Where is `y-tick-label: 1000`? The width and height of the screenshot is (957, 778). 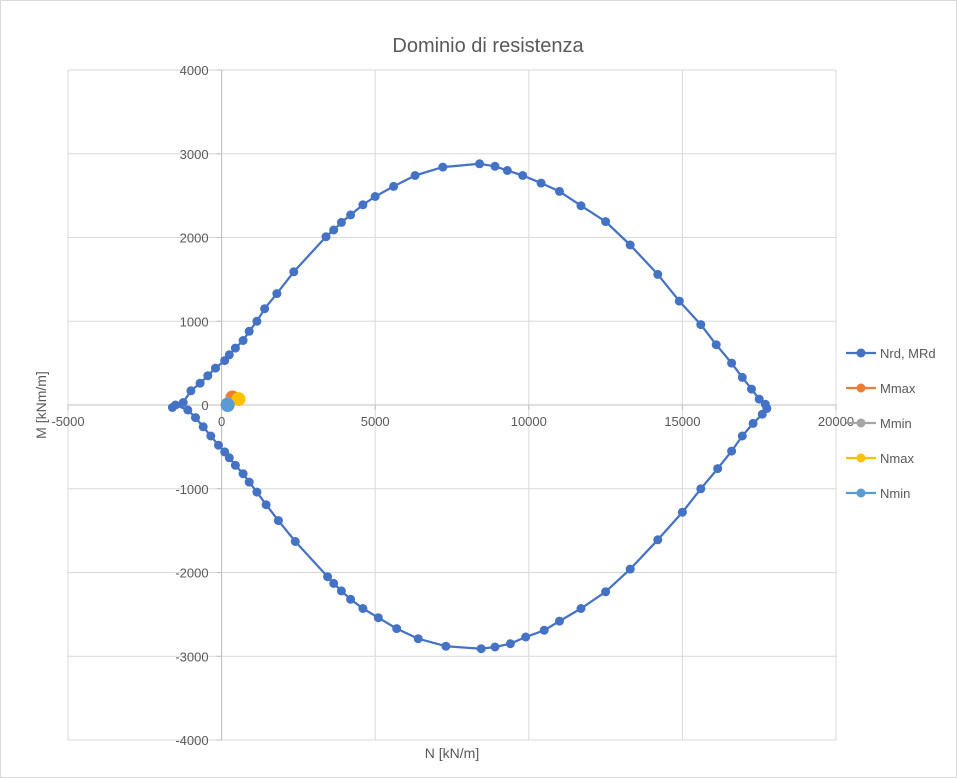
y-tick-label: 1000 is located at coordinates (194, 321).